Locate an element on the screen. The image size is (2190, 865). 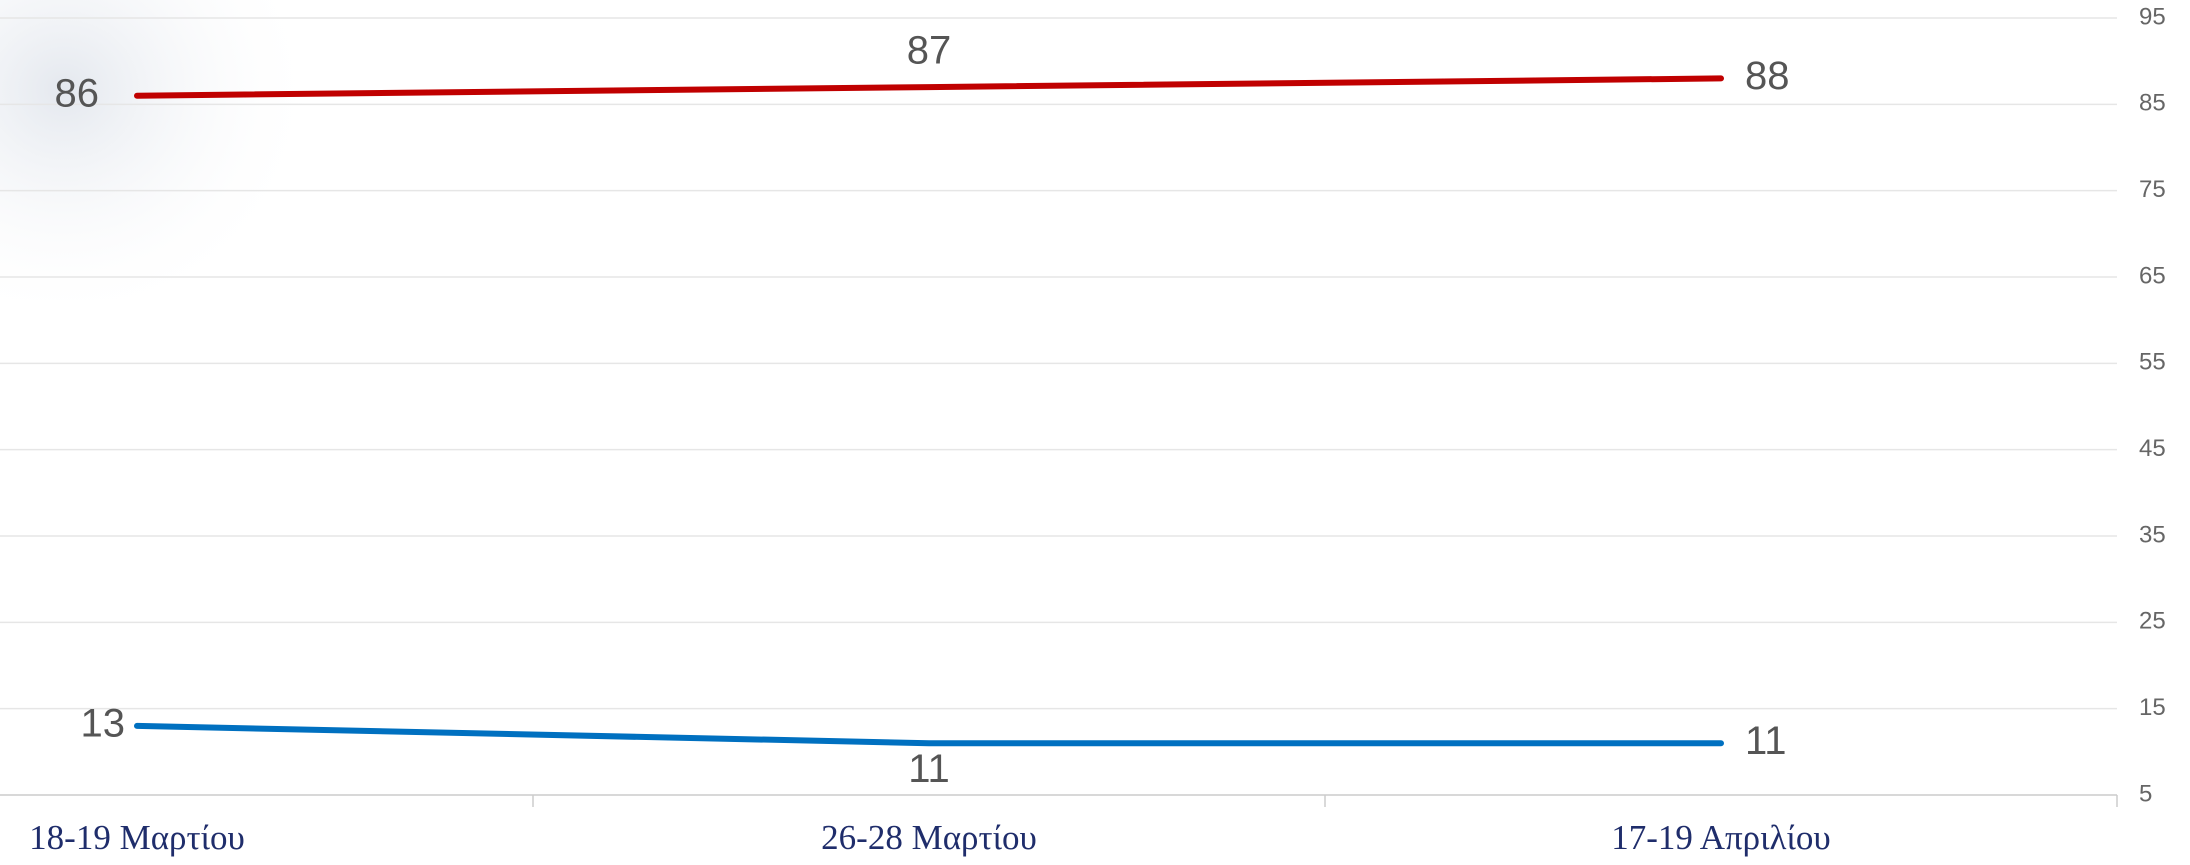
y-tick-label: 65 is located at coordinates (2152, 275).